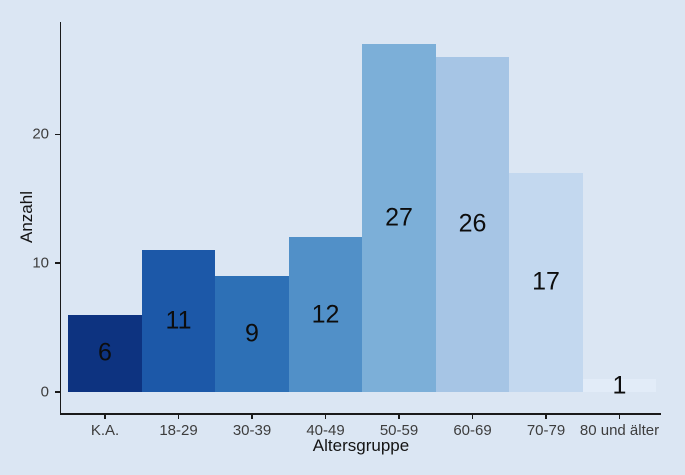 The width and height of the screenshot is (685, 475). What do you see at coordinates (60, 218) in the screenshot?
I see `y-axis-line` at bounding box center [60, 218].